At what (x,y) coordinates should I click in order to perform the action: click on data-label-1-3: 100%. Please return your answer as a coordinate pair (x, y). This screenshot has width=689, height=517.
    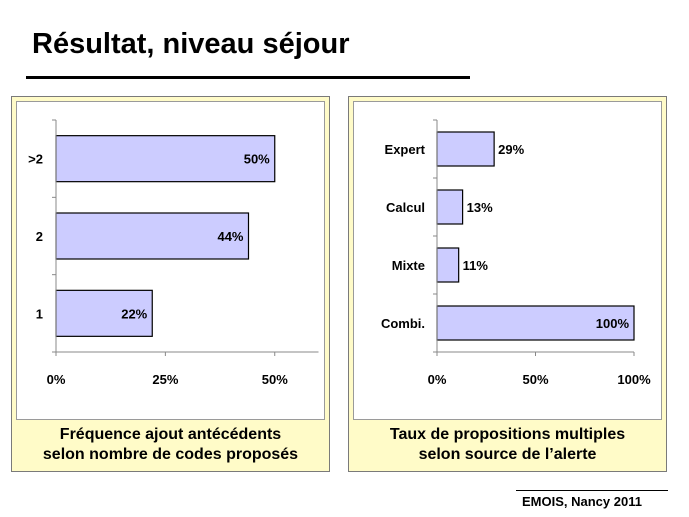
    Looking at the image, I should click on (613, 323).